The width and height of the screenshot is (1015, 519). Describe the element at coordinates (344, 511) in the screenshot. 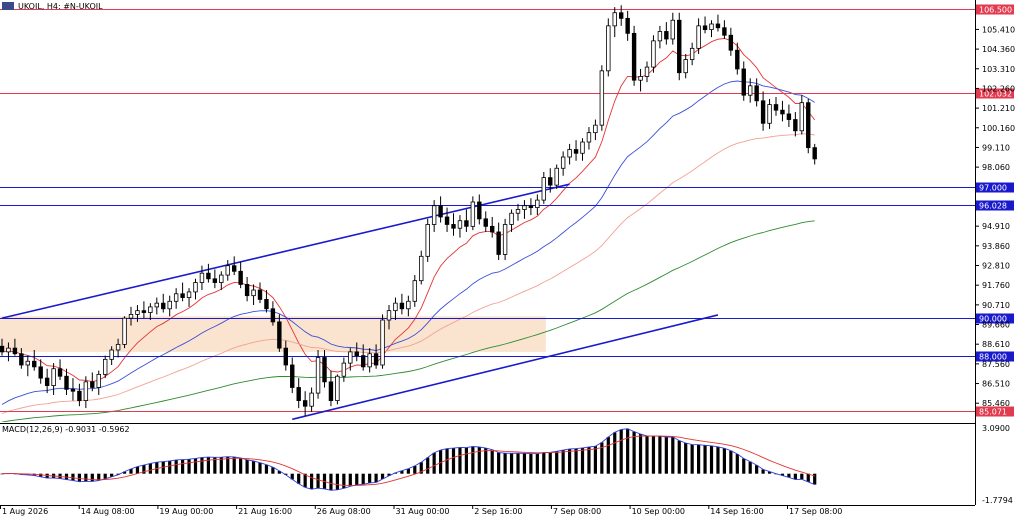

I see `time-tick-label: 26 Aug 08:00` at that location.